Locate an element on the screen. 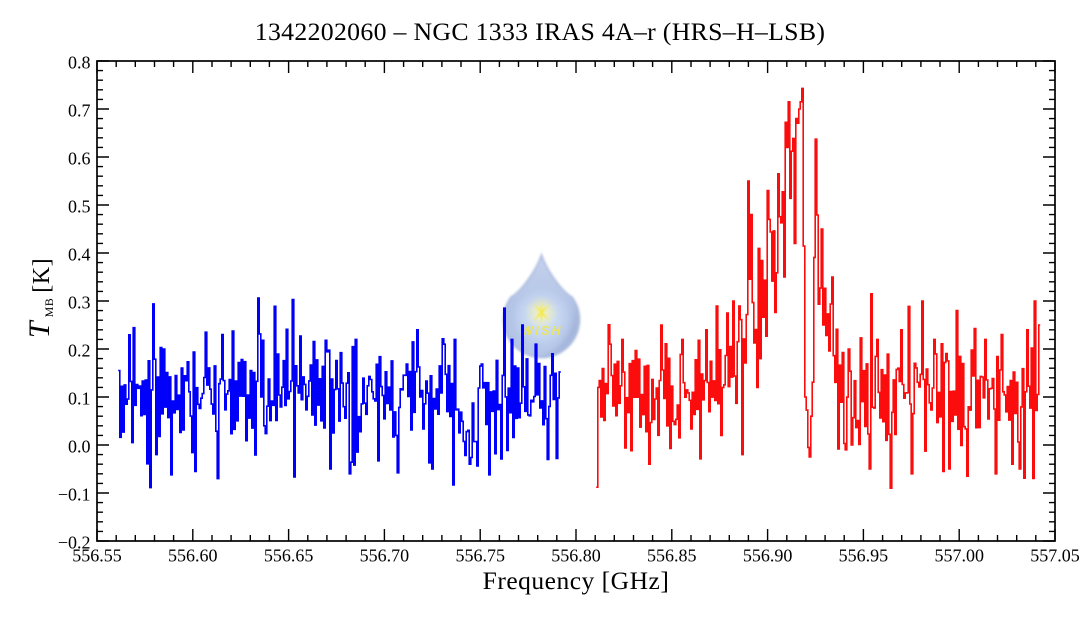  svg-text: WISH is located at coordinates (541, 331).